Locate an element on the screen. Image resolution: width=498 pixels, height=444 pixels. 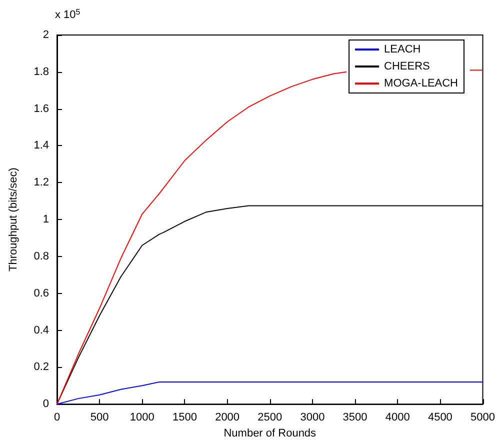
x-tick-label: 2000 is located at coordinates (227, 418).